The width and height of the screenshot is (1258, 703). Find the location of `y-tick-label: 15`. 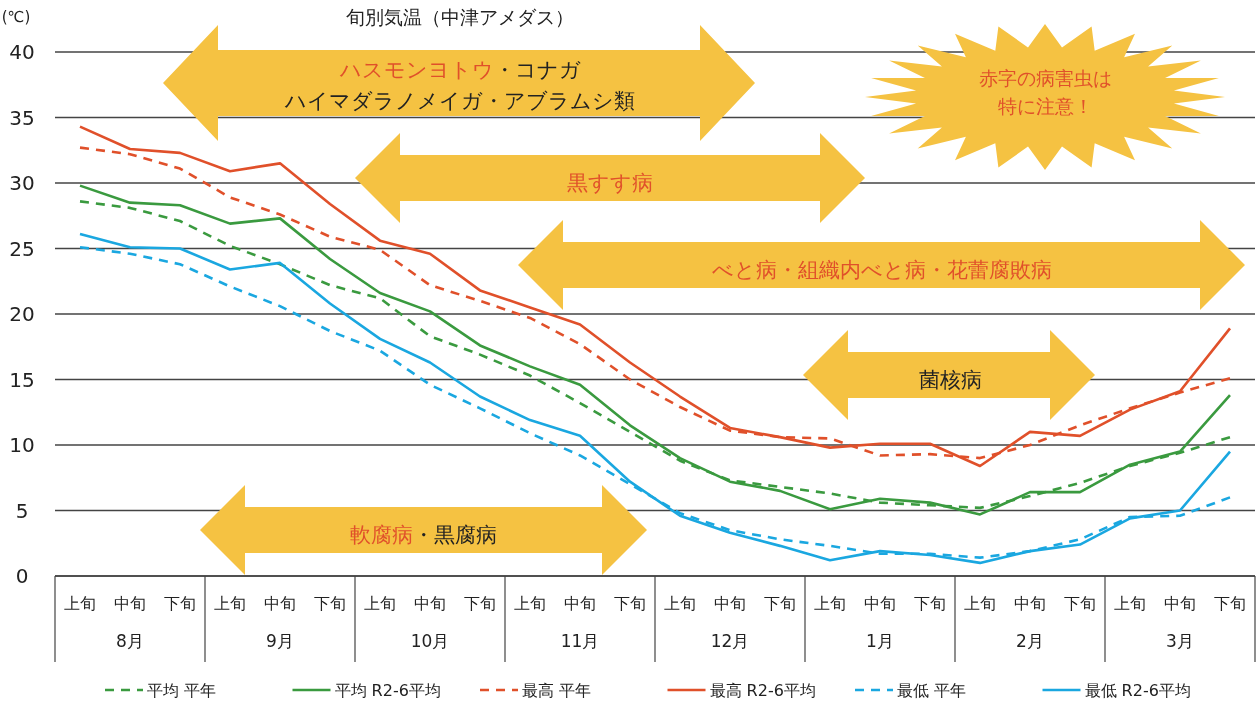

y-tick-label: 15 is located at coordinates (22, 379).